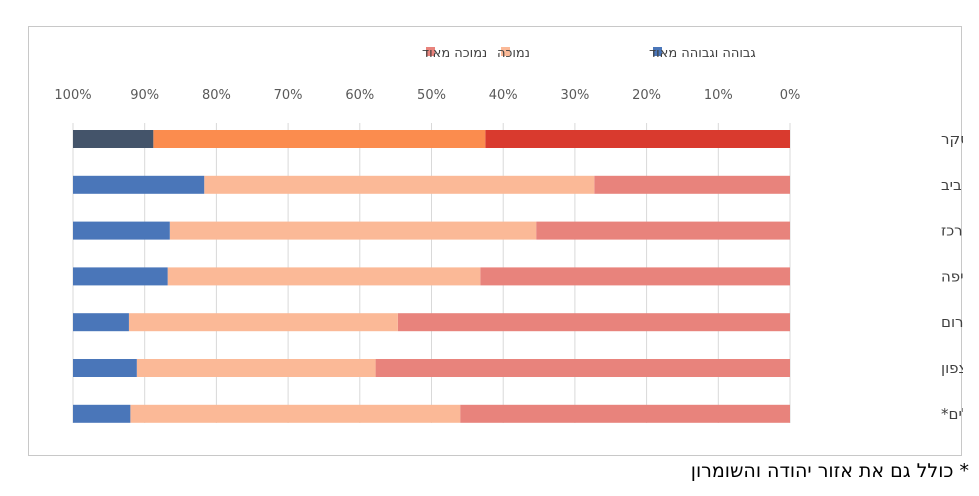  Describe the element at coordinates (702, 53) in the screenshot. I see `legend-label: גבוהה וגבוהה מאוד` at that location.